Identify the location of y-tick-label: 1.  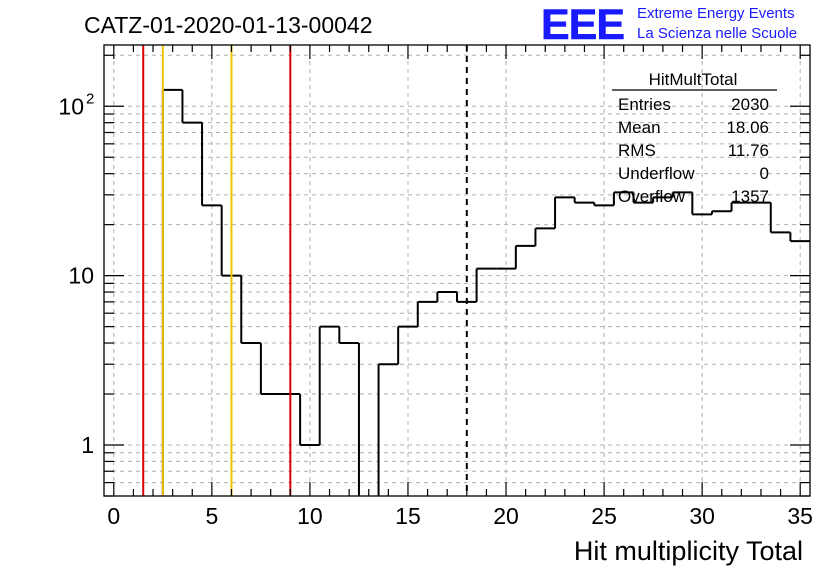
(87, 445).